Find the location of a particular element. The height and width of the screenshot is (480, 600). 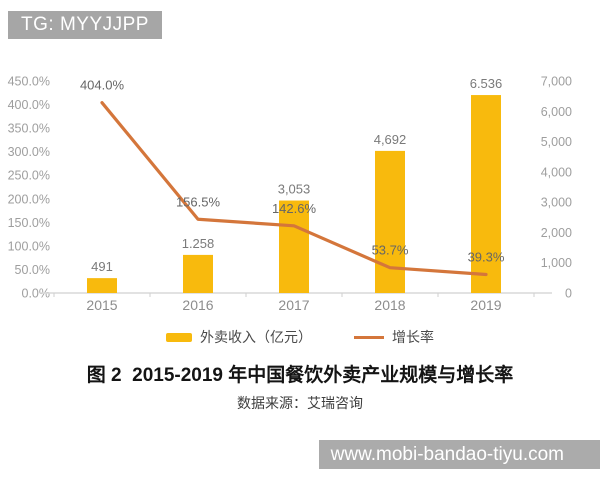

right-axis-tick: 1,000 is located at coordinates (556, 263).